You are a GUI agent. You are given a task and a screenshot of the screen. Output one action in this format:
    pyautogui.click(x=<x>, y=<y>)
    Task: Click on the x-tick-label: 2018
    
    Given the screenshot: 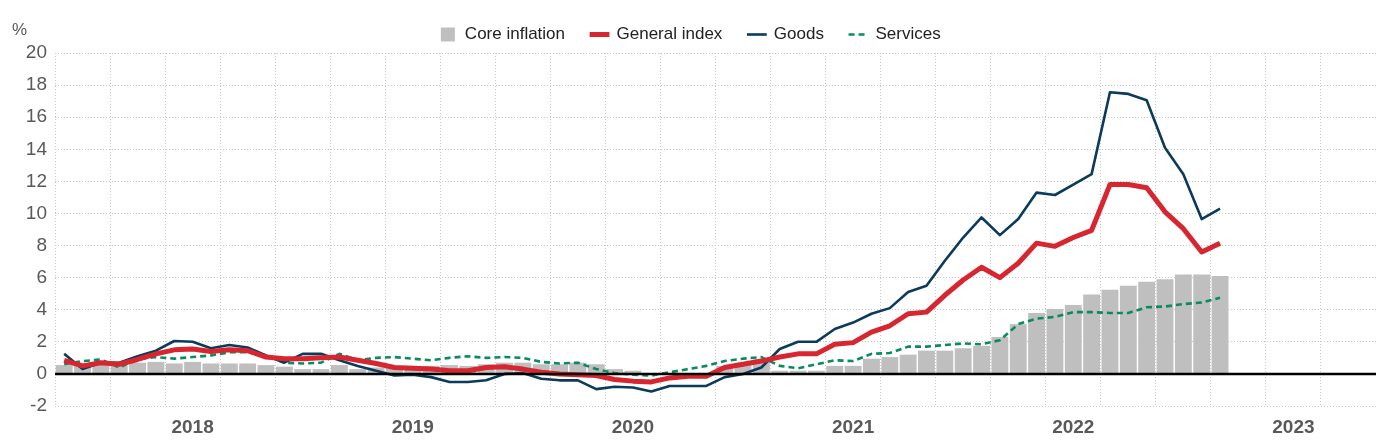 What is the action you would take?
    pyautogui.click(x=192, y=426)
    